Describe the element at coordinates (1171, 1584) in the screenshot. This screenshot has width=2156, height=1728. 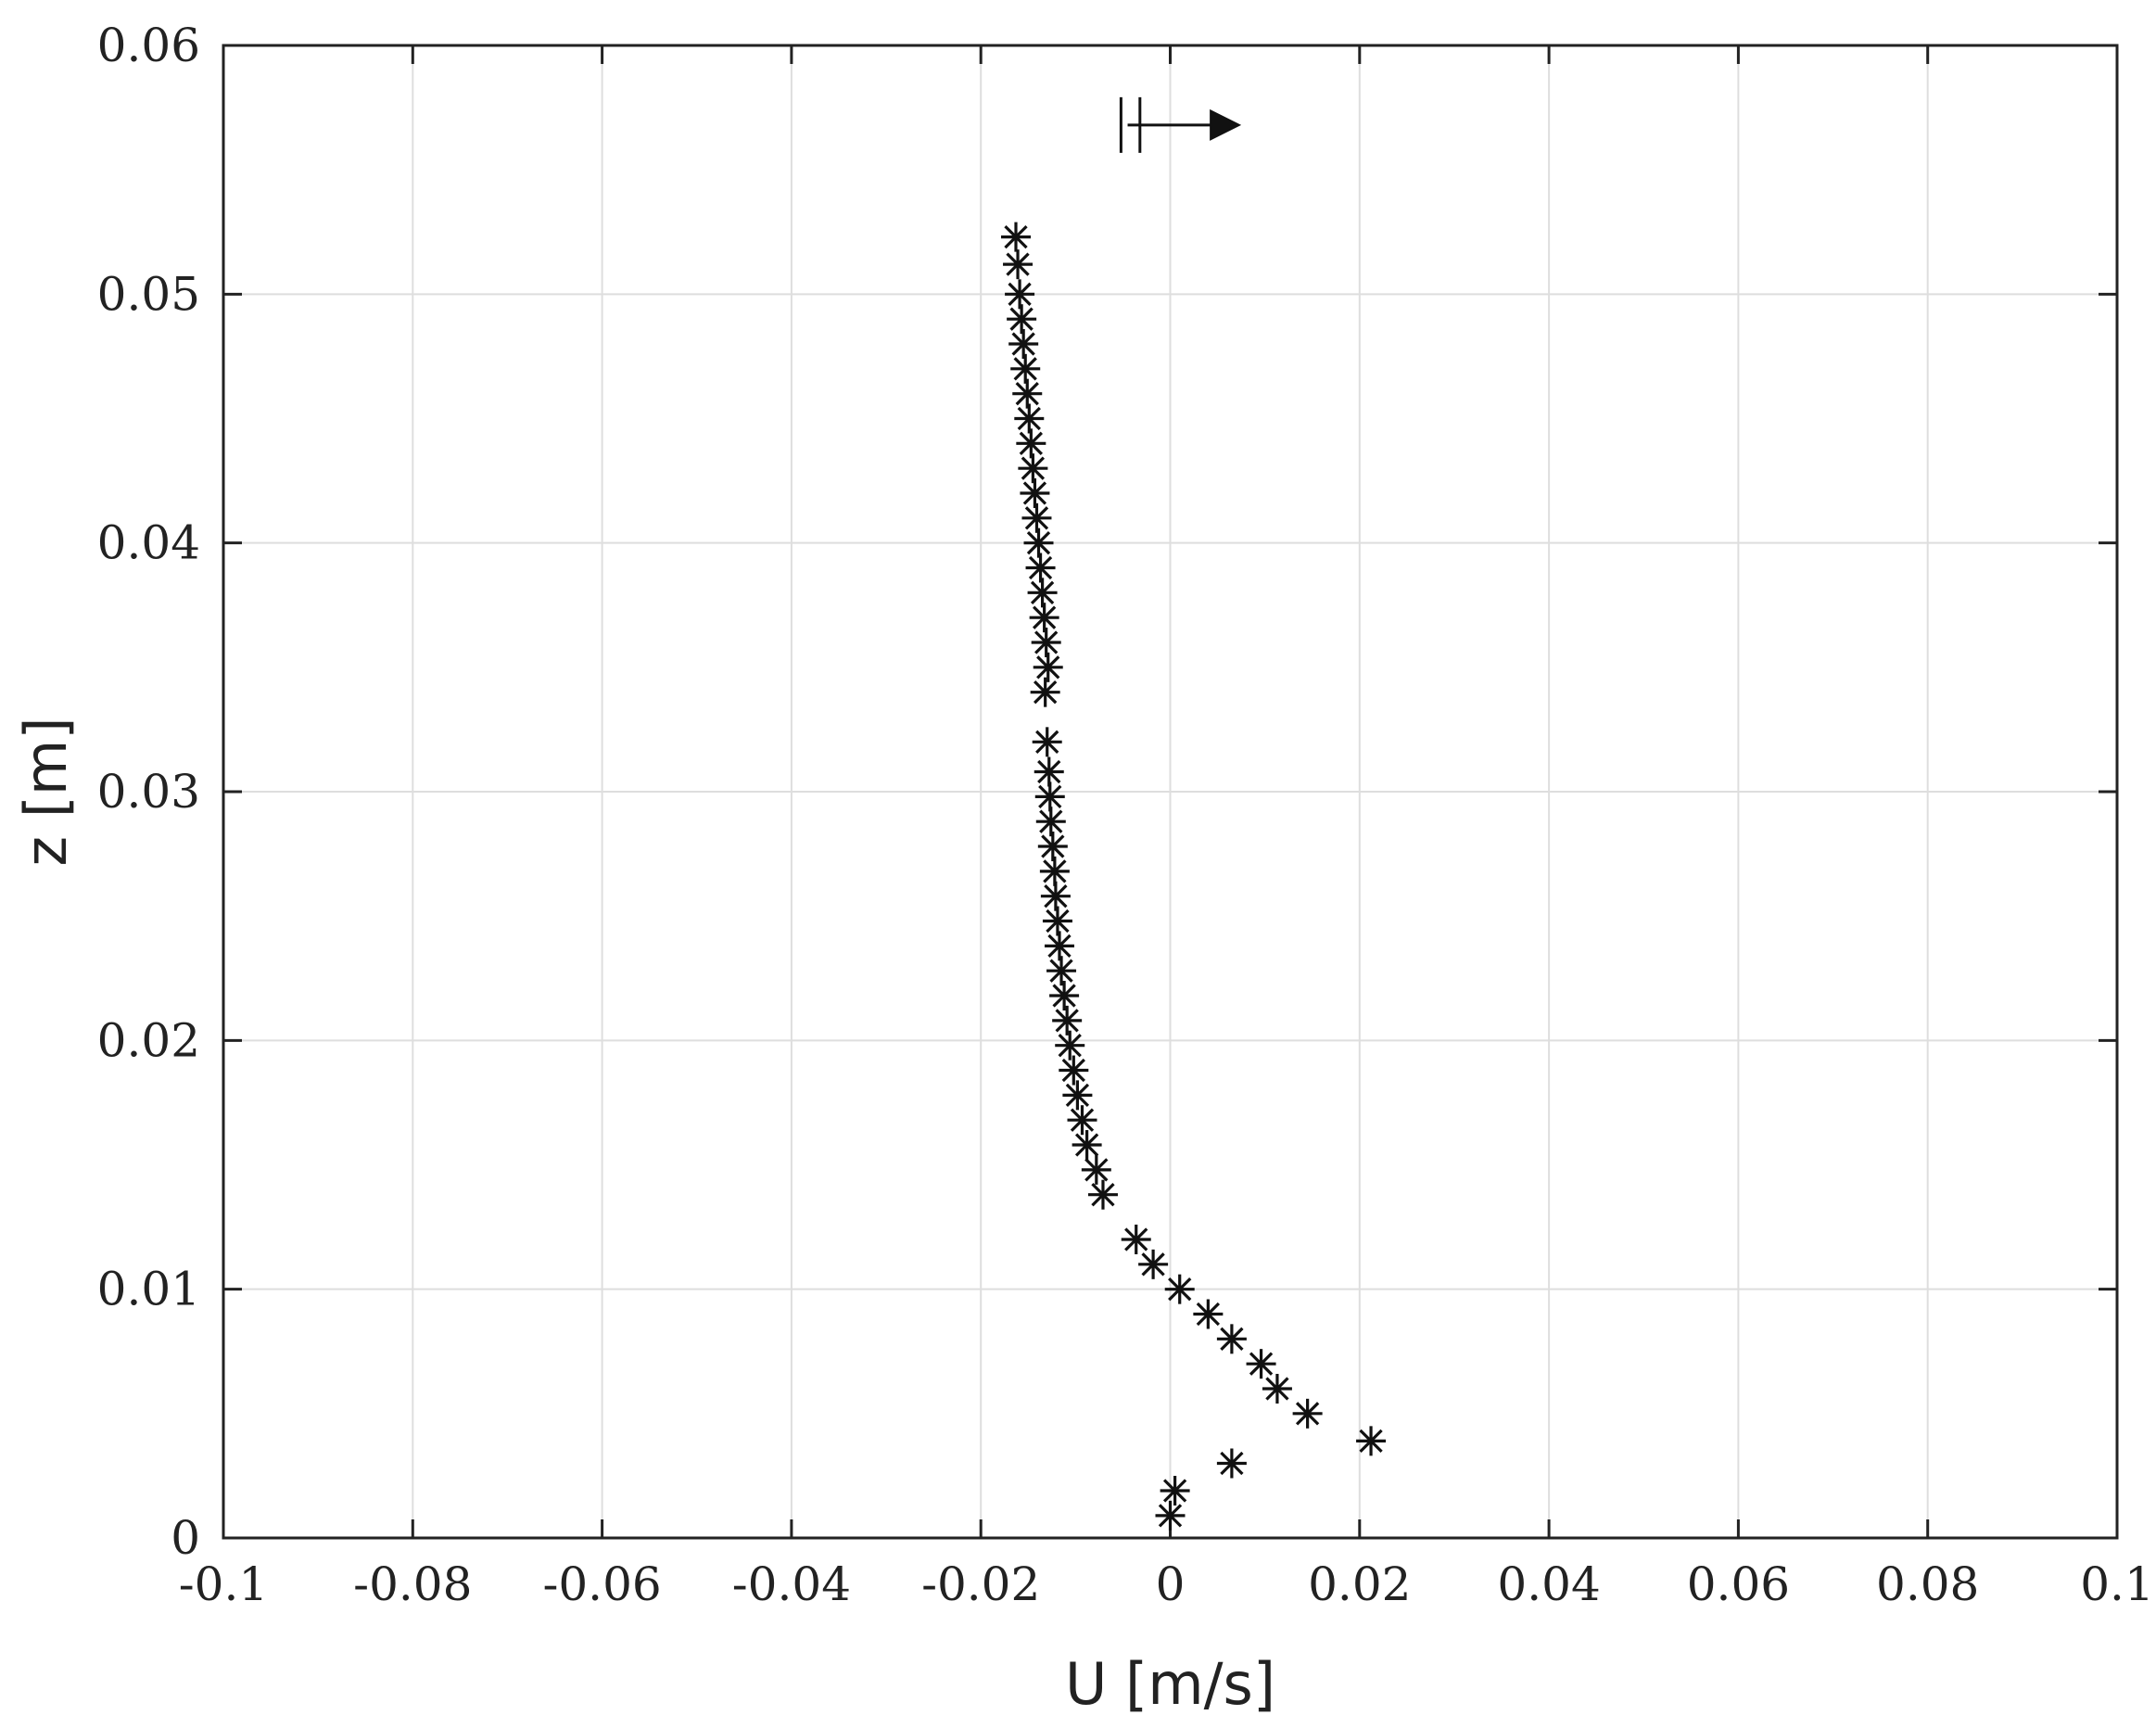
I see `x-tick-label: 0` at that location.